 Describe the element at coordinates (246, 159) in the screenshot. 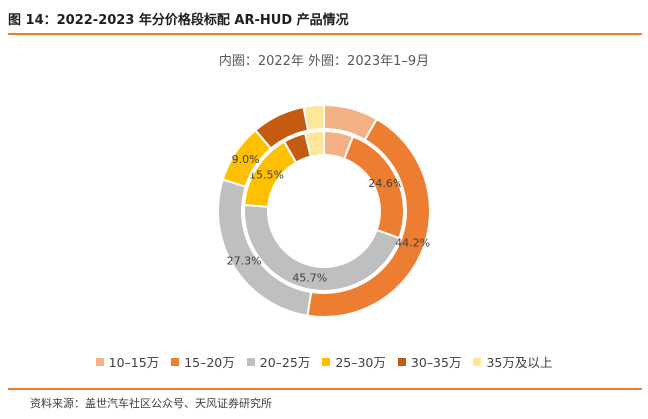

I see `outer-ring-label-3: 9.0%` at that location.